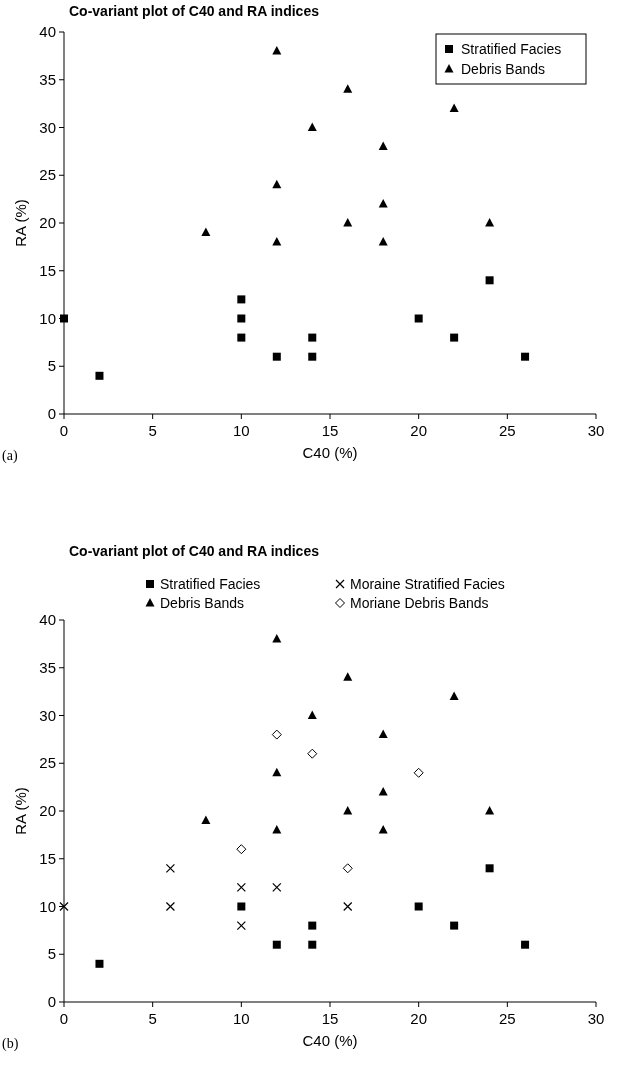 The height and width of the screenshot is (1075, 627). Describe the element at coordinates (152, 1018) in the screenshot. I see `x-tick-label: 5` at that location.